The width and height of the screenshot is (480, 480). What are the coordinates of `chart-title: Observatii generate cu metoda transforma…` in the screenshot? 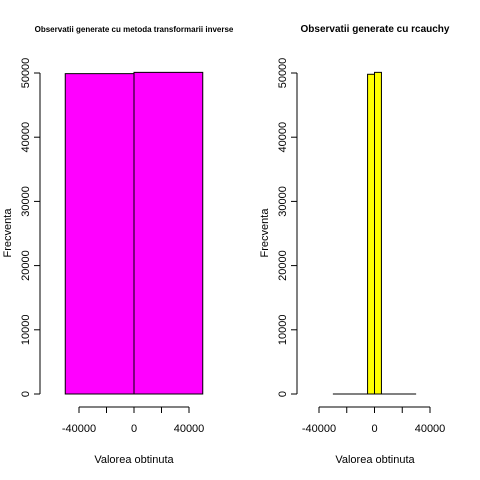 It's located at (134, 29).